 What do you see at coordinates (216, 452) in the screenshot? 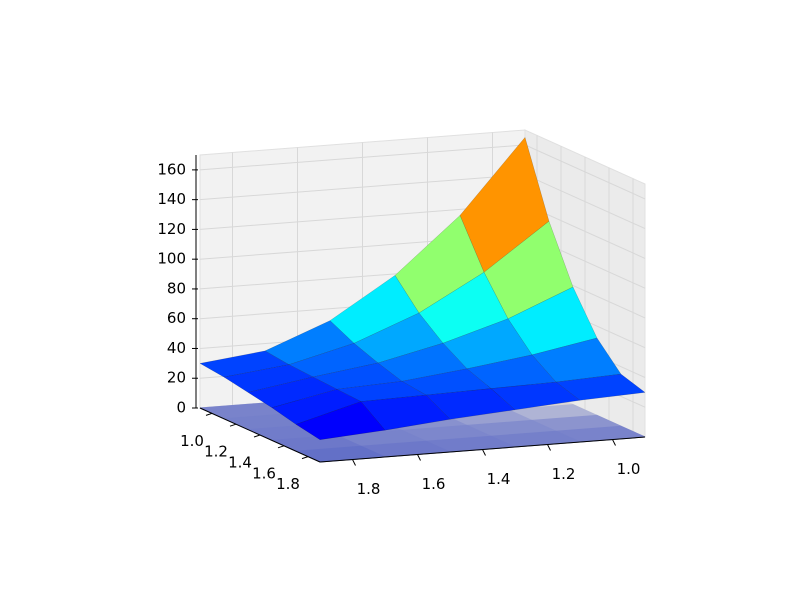
I see `y-tick-label: 1.2` at bounding box center [216, 452].